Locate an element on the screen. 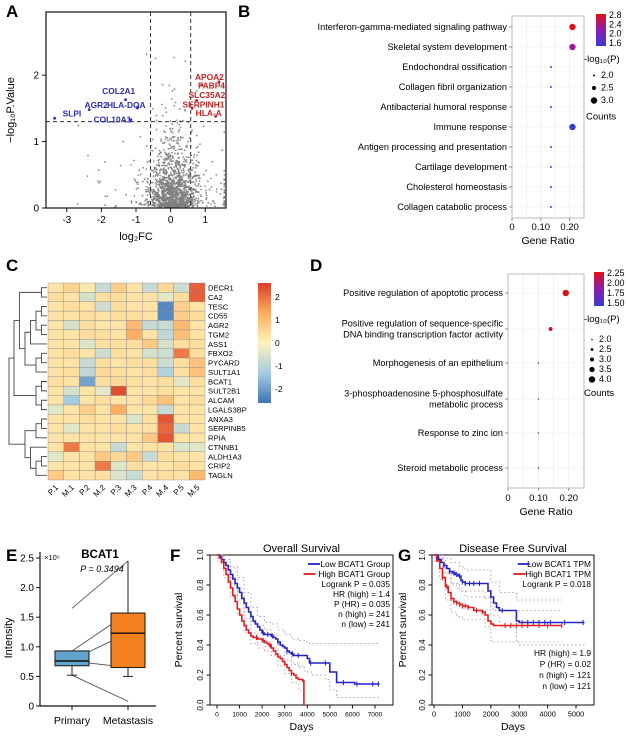  low-group-curve is located at coordinates (298, 619).